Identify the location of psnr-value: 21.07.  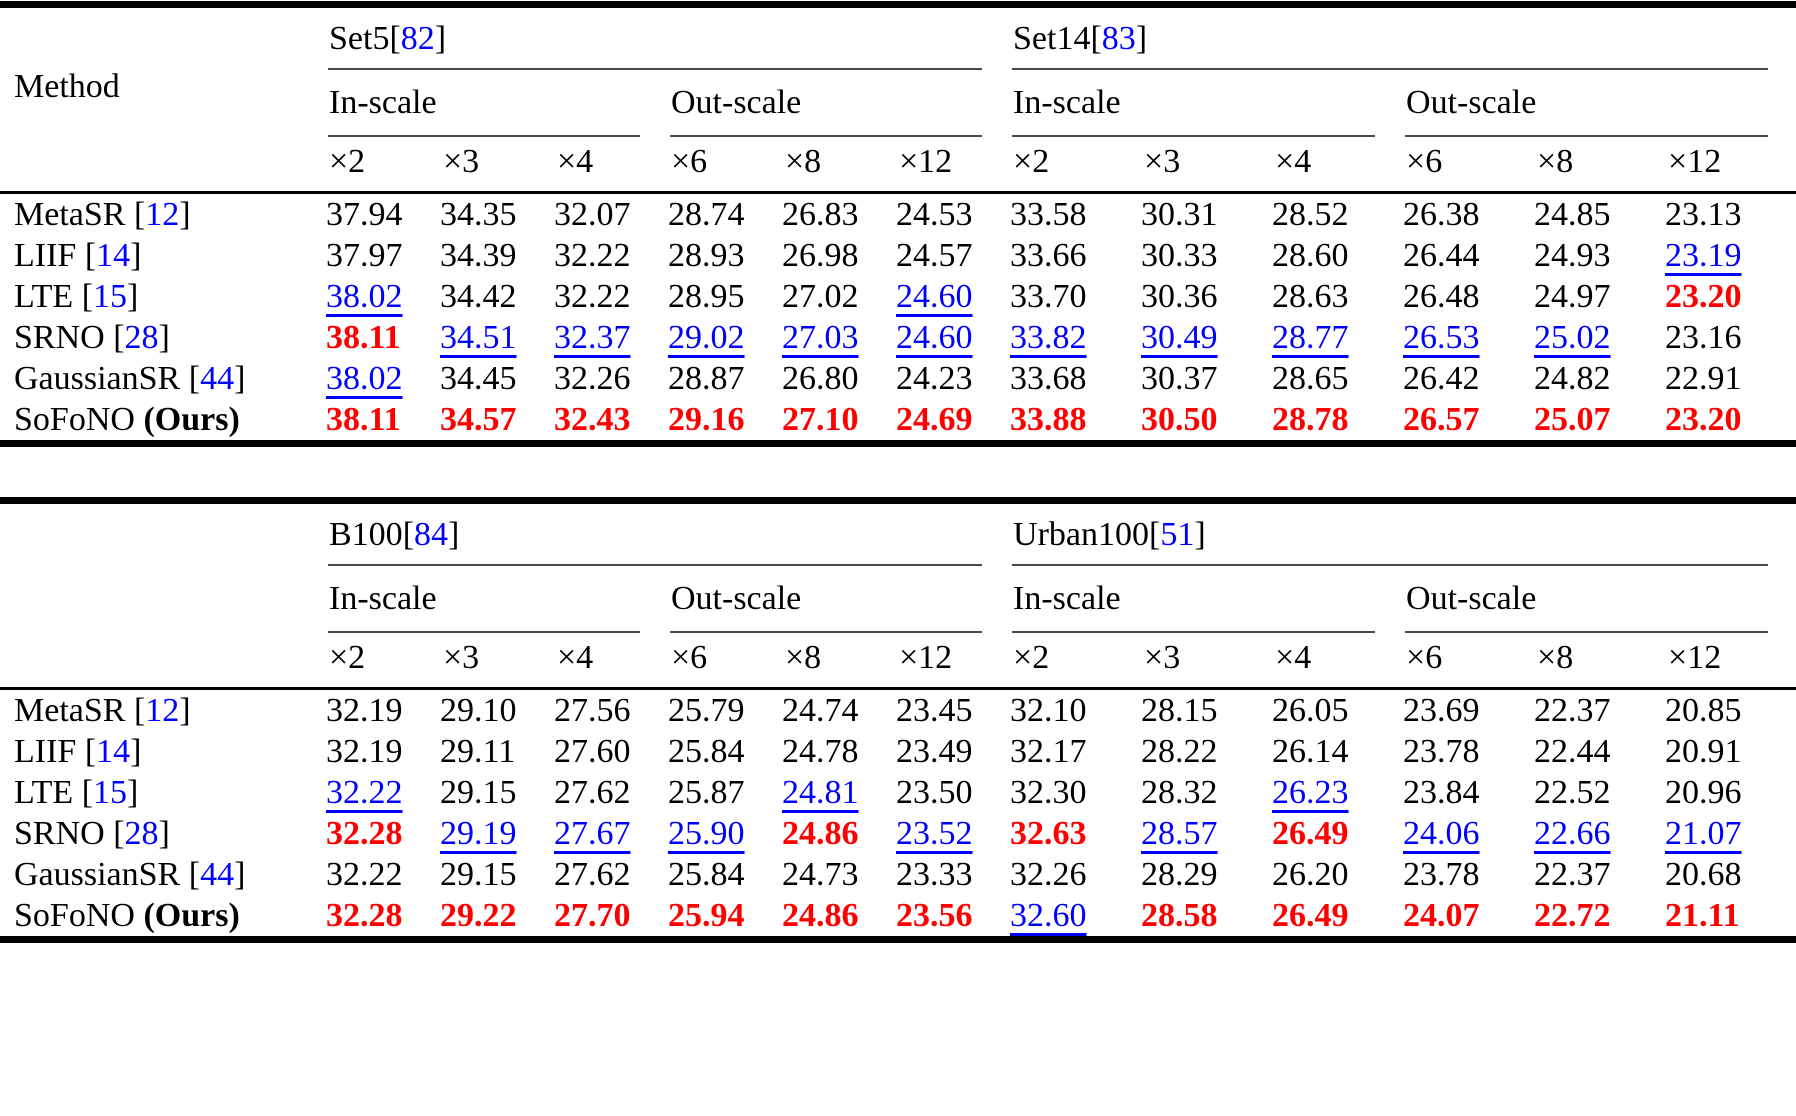
(1730, 833).